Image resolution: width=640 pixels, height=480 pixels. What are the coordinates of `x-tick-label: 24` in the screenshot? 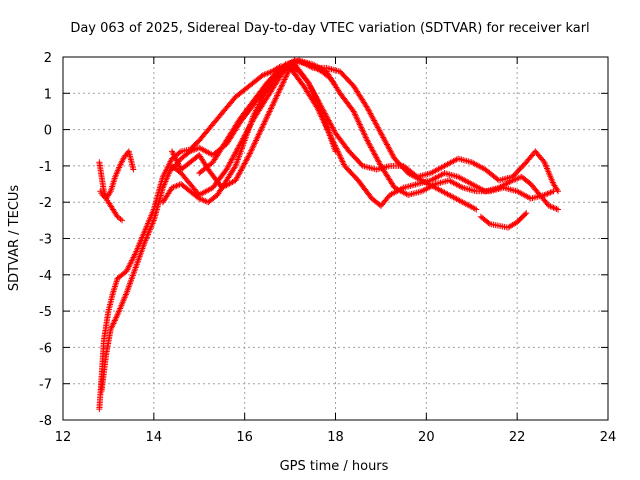 It's located at (608, 437).